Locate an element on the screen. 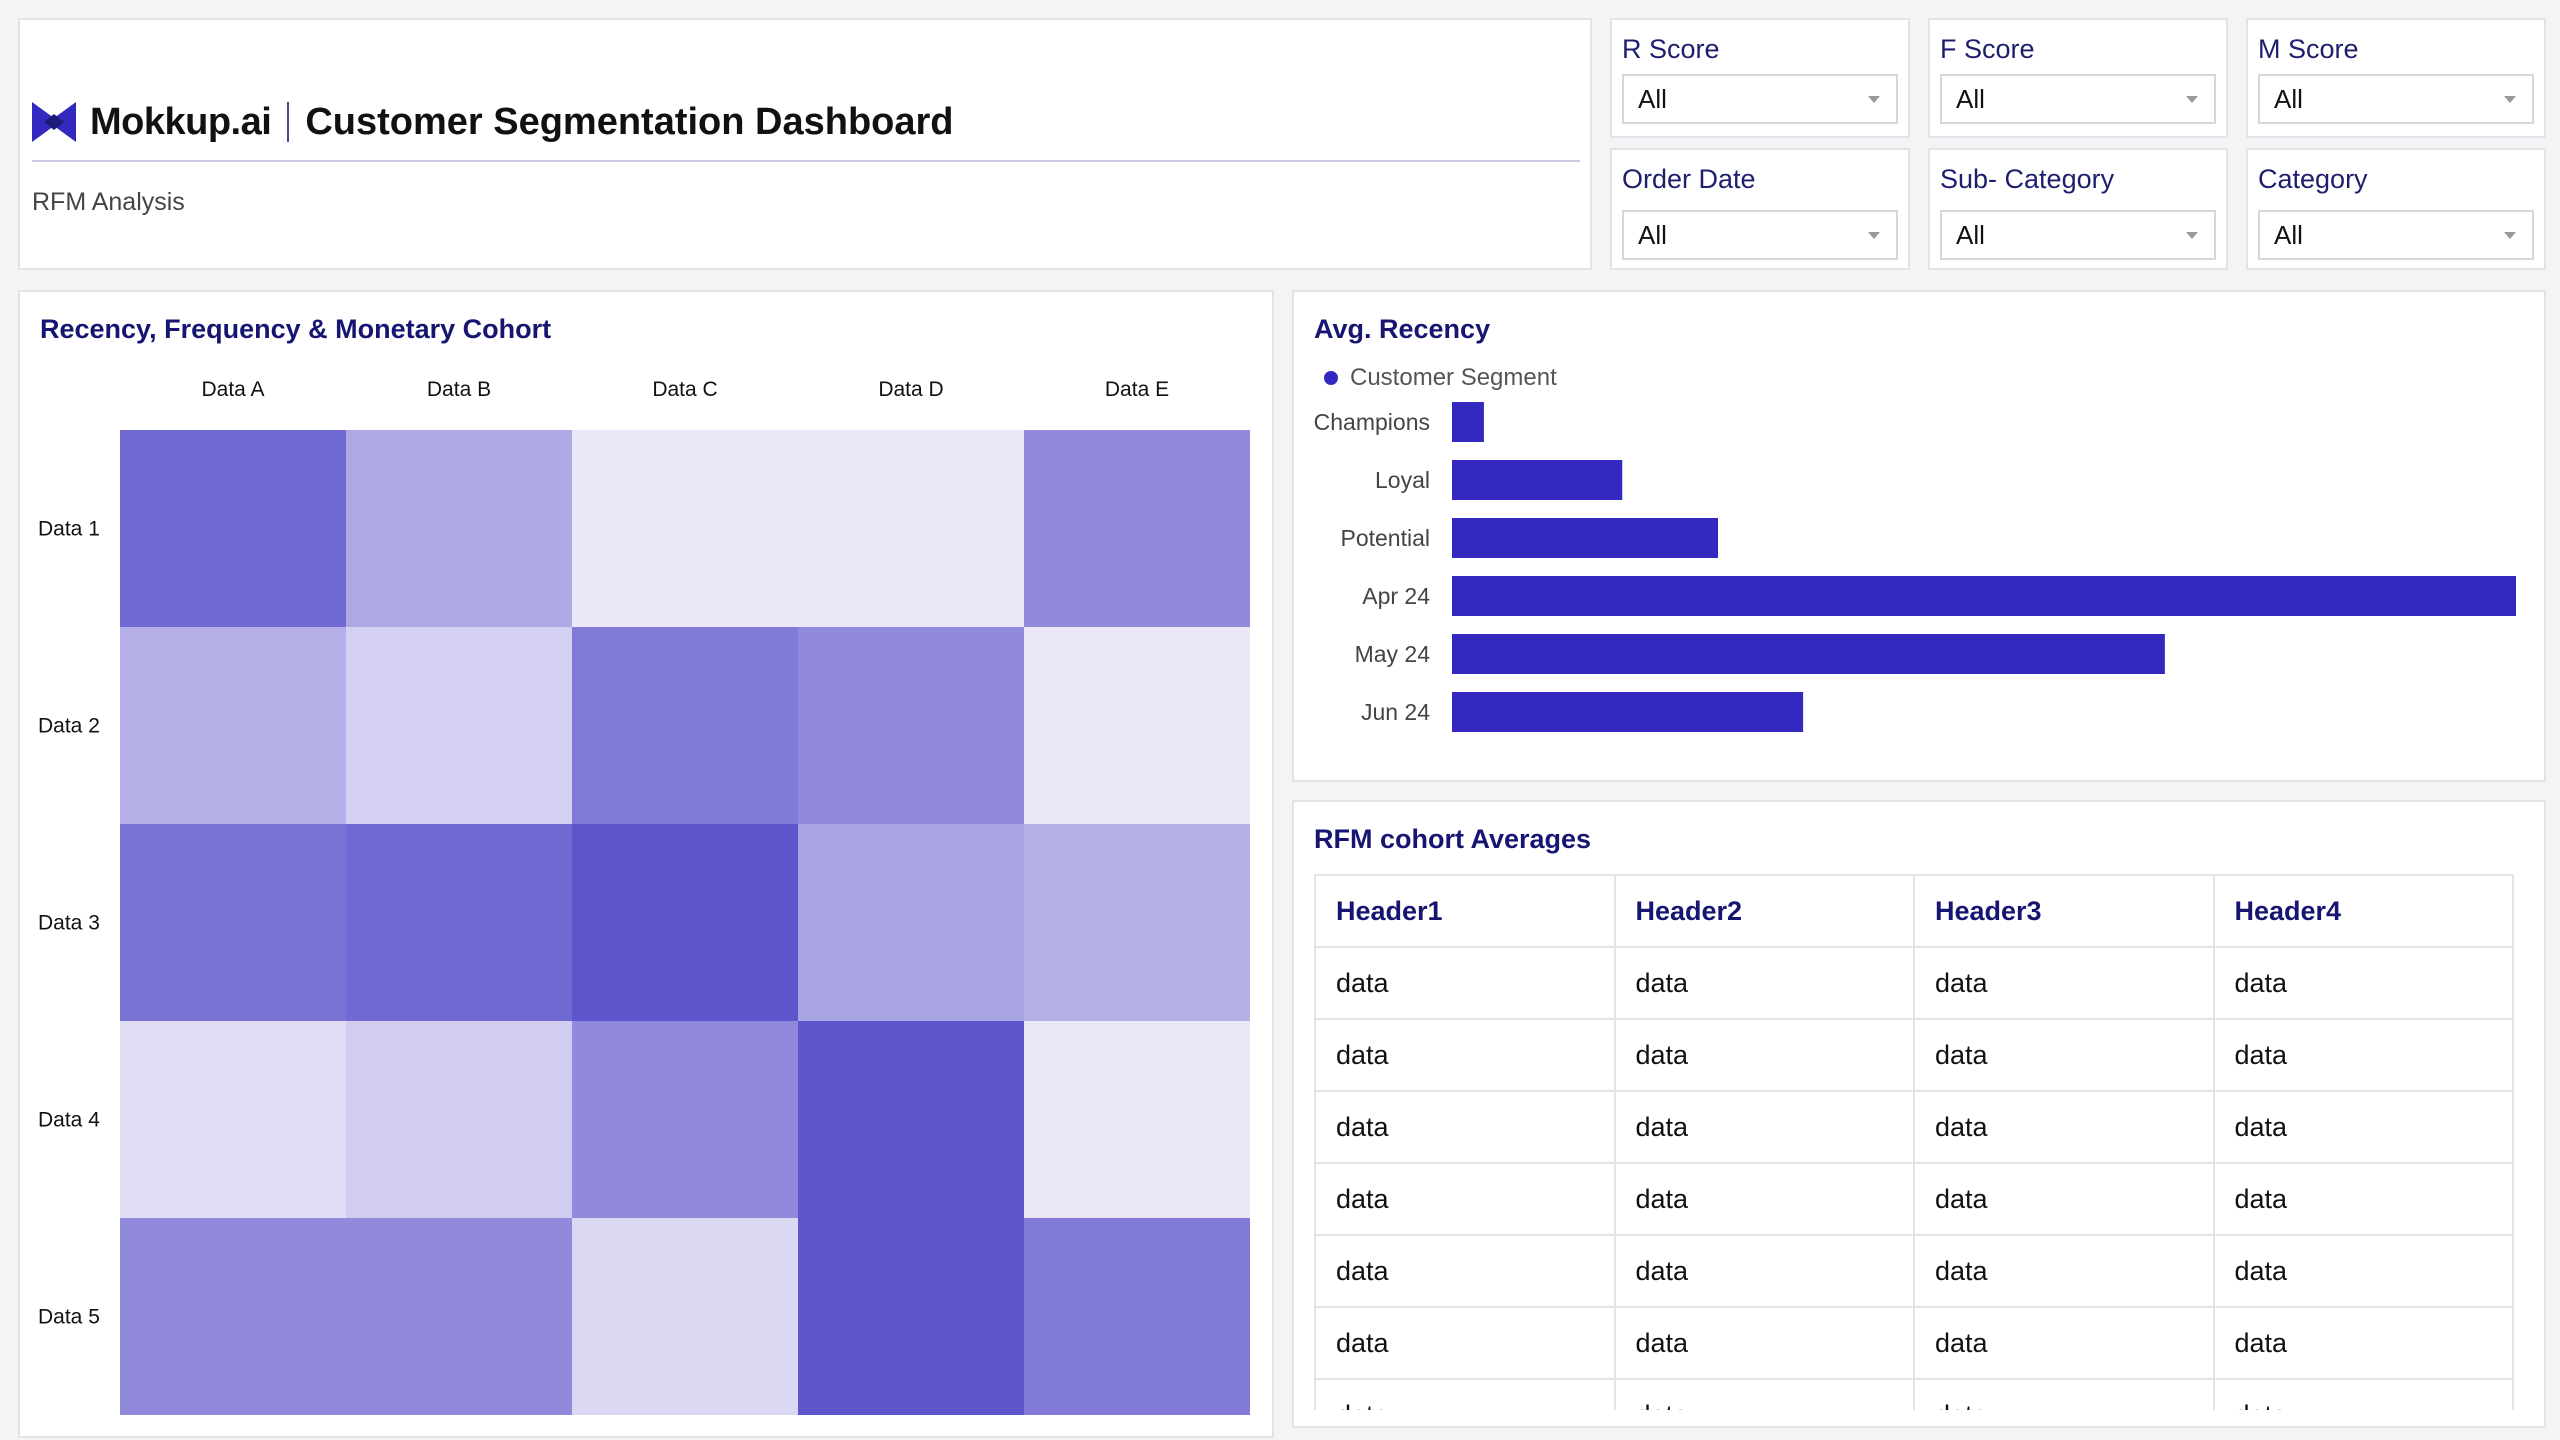 The width and height of the screenshot is (2560, 1440). filter-sub-category: Sub- Category All is located at coordinates (2078, 209).